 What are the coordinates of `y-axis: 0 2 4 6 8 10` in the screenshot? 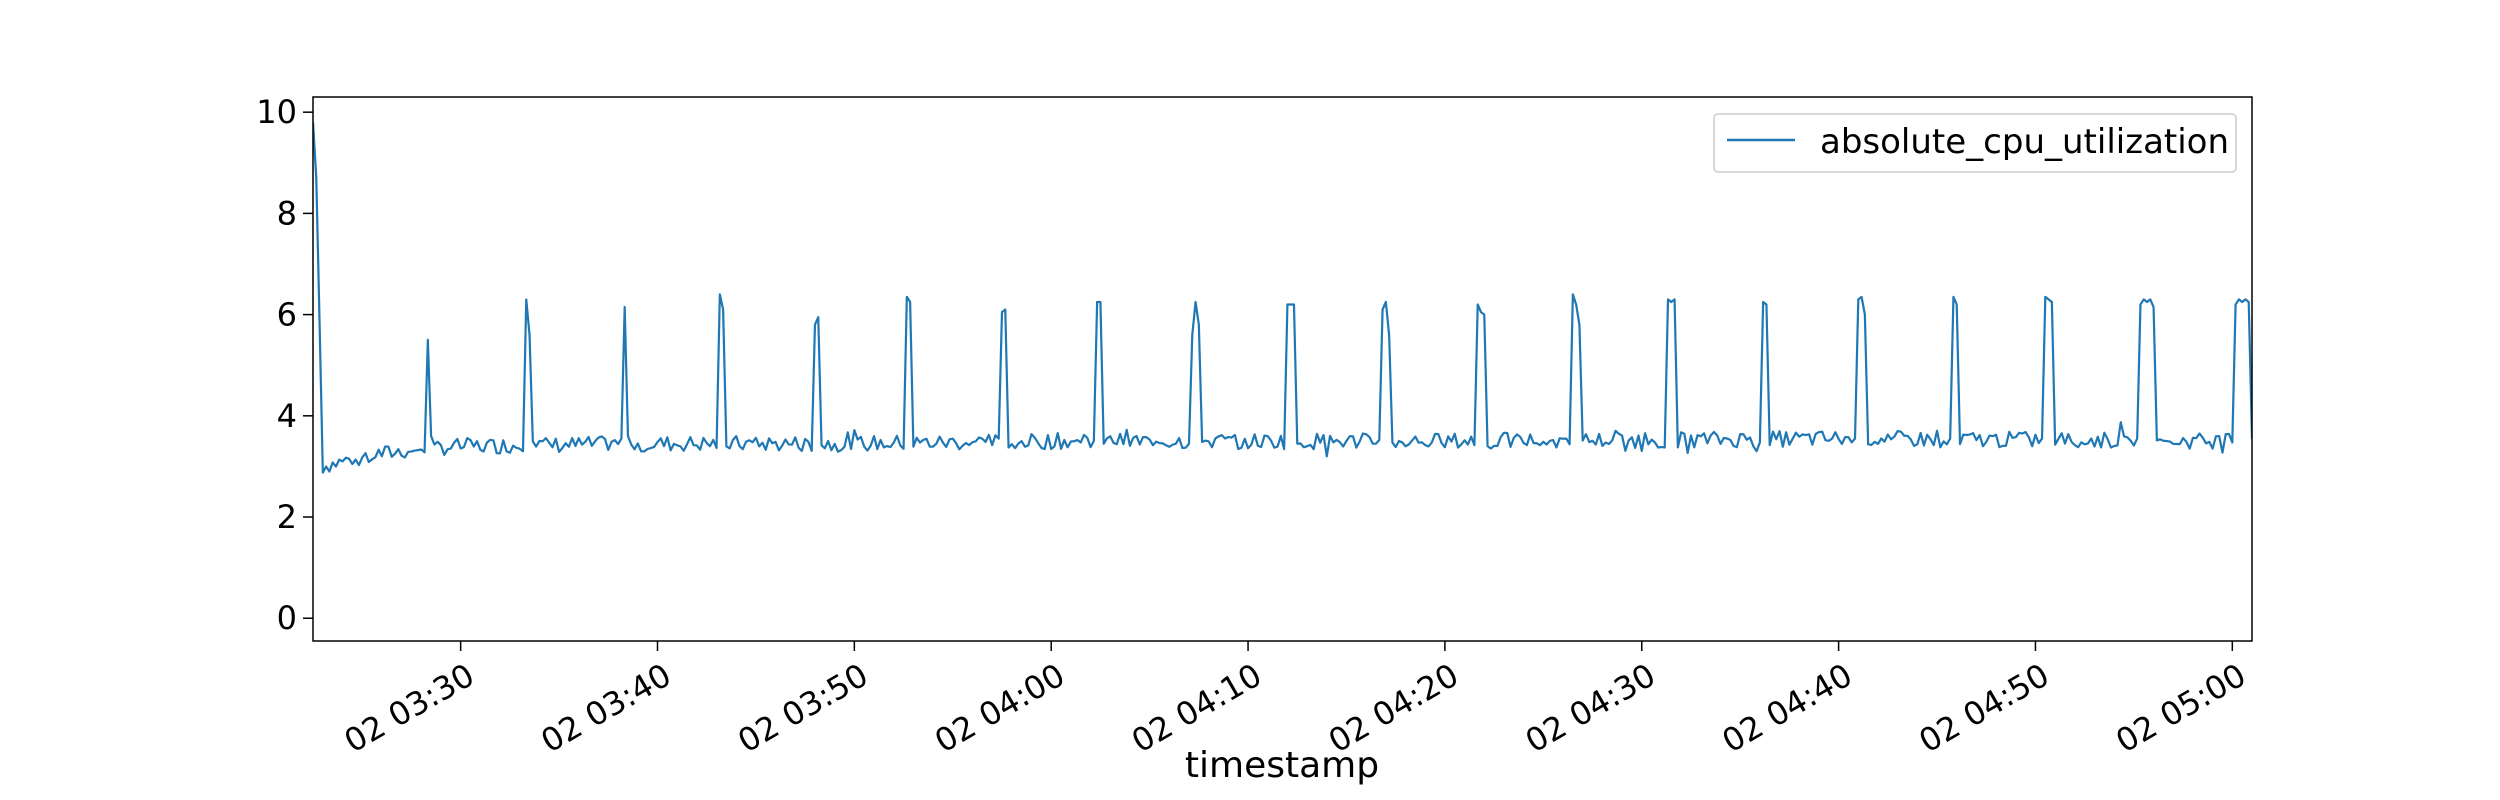 It's located at (284, 365).